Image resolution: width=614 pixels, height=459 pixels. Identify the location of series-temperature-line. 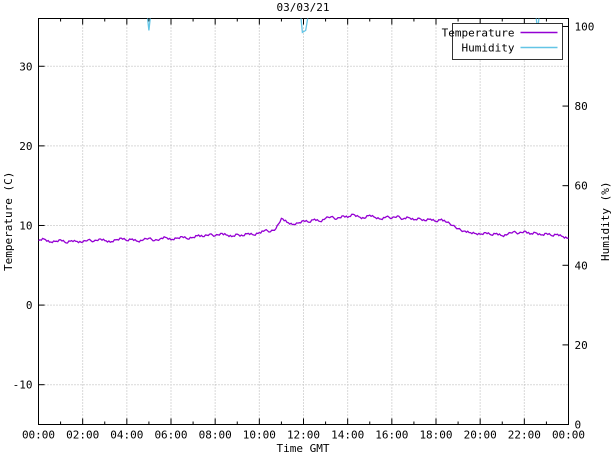
(303, 228).